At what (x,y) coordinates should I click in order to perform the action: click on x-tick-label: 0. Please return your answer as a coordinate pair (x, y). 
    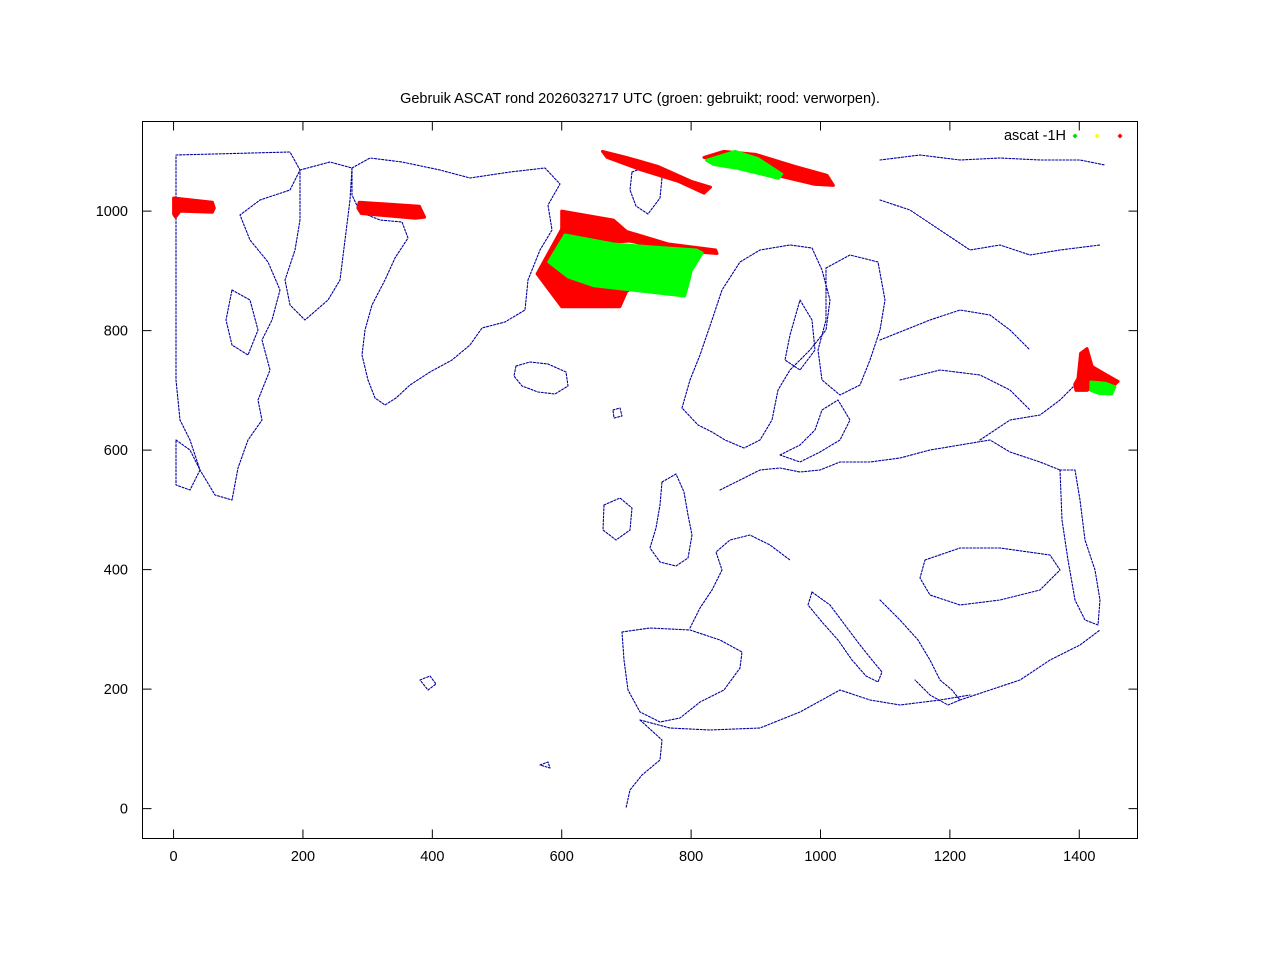
    Looking at the image, I should click on (174, 857).